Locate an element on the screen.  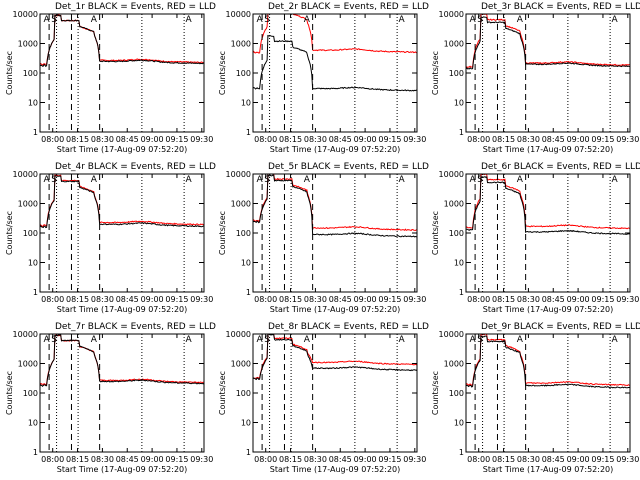
panel-title: Det_9r BLACK = Events, RED = LLD is located at coordinates (560, 327).